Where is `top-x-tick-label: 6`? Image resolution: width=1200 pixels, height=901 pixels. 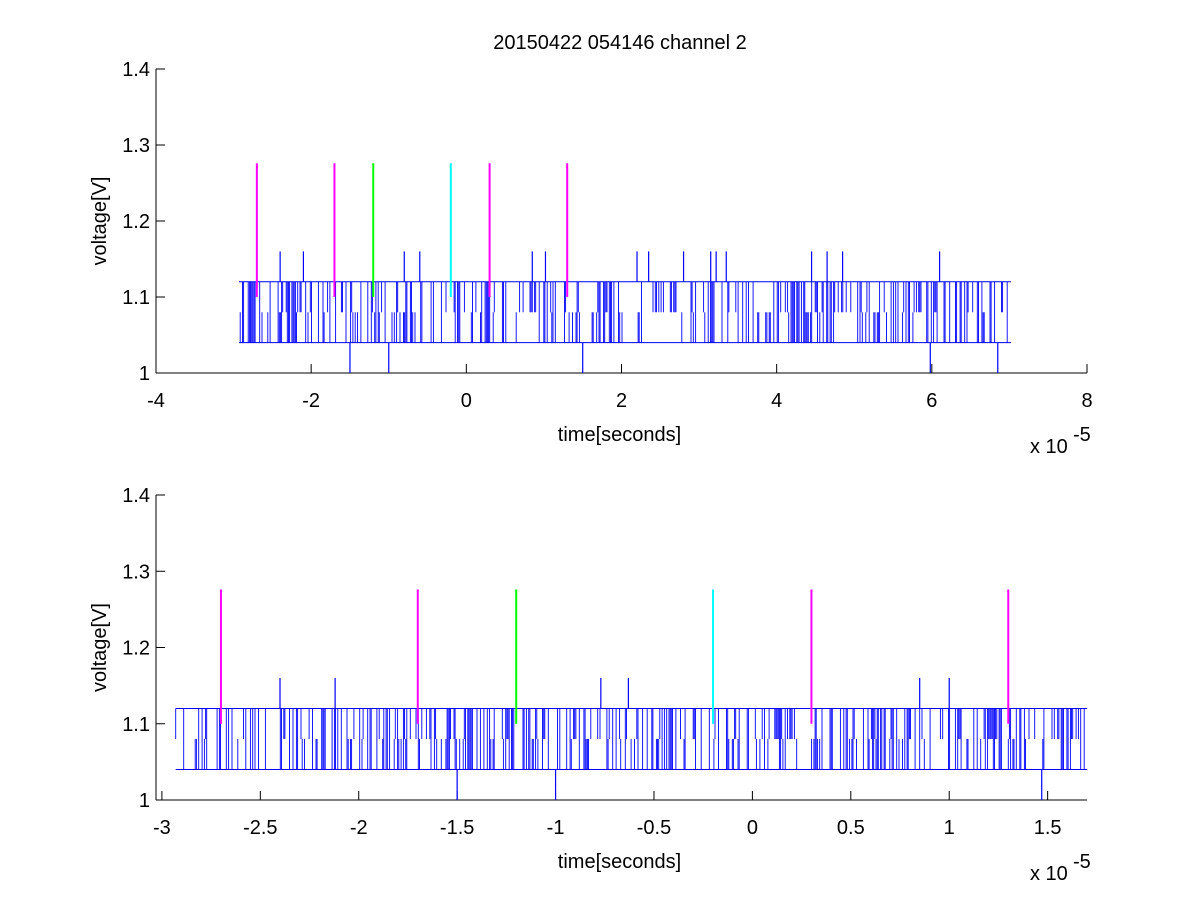 top-x-tick-label: 6 is located at coordinates (931, 401).